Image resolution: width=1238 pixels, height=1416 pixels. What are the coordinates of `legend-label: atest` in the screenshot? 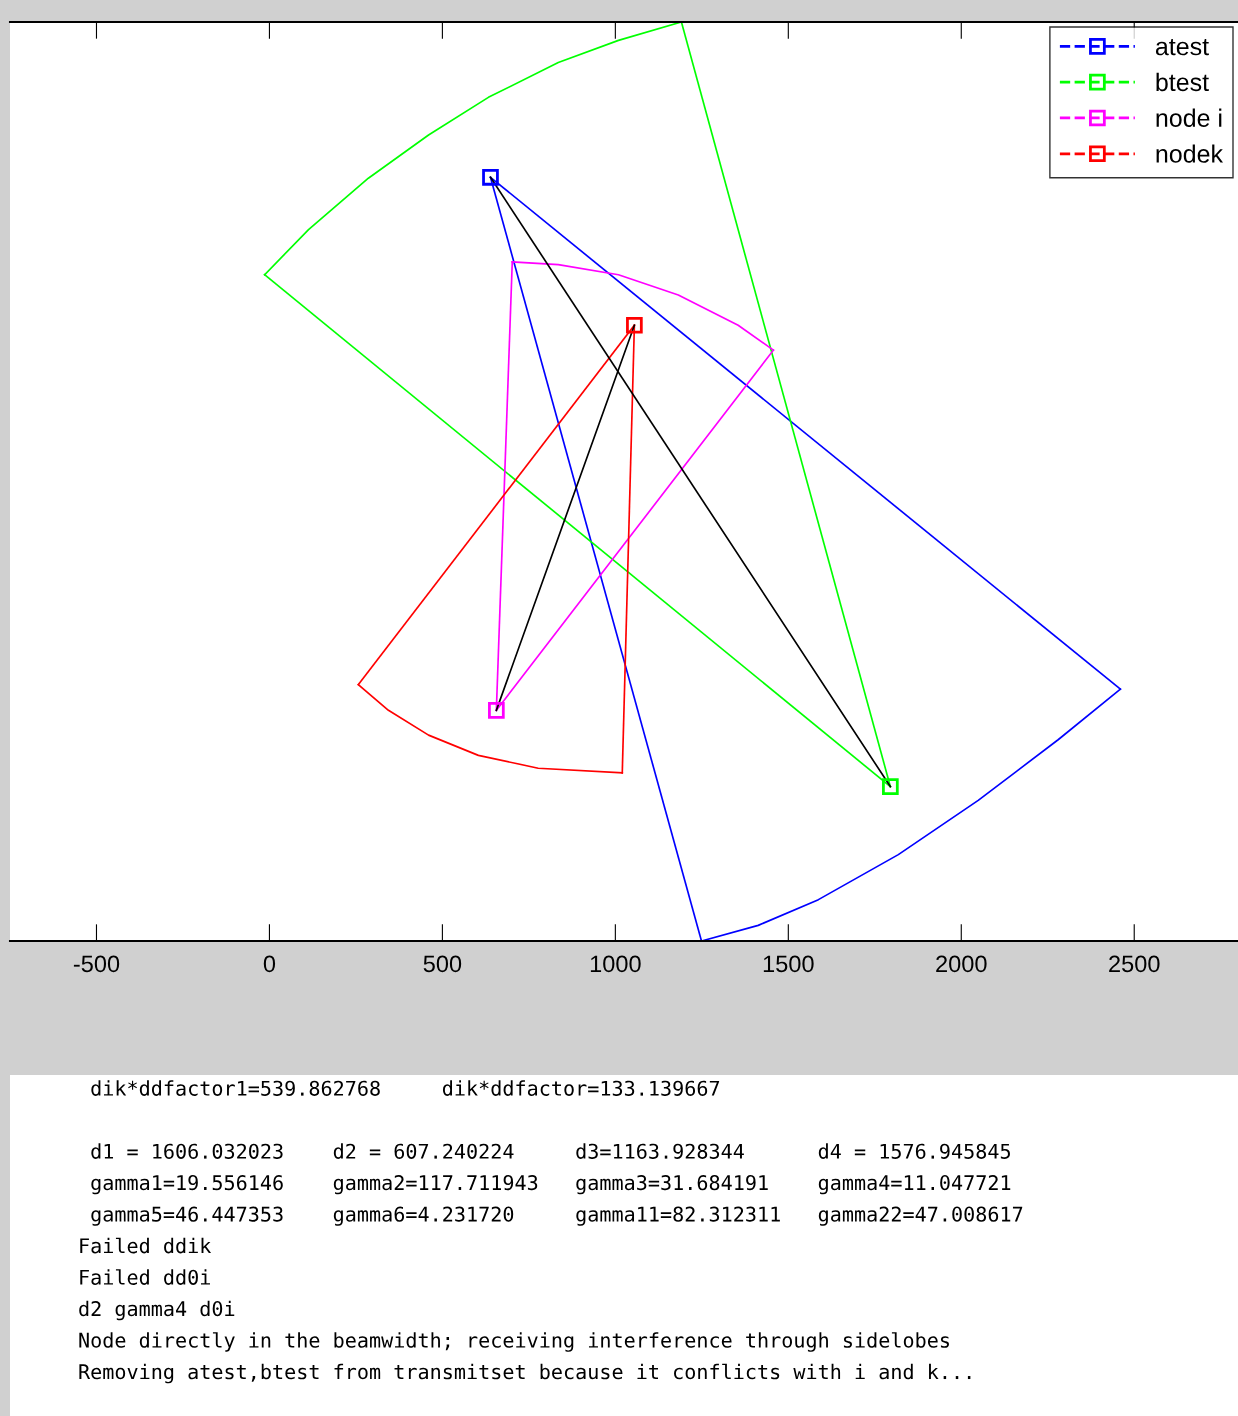 It's located at (1182, 47).